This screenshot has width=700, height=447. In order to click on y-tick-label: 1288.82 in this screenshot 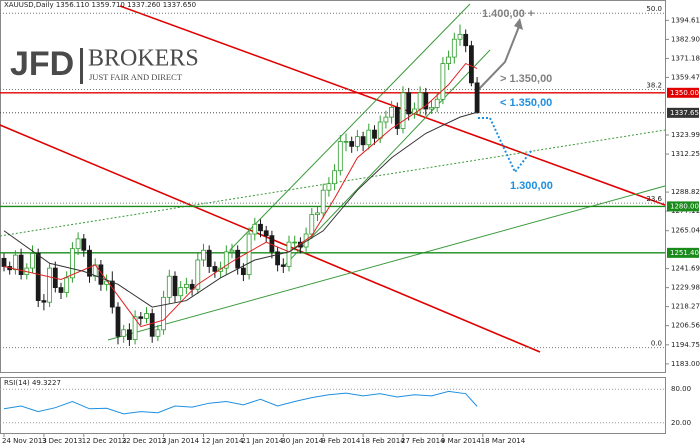, I will do `click(685, 192)`.